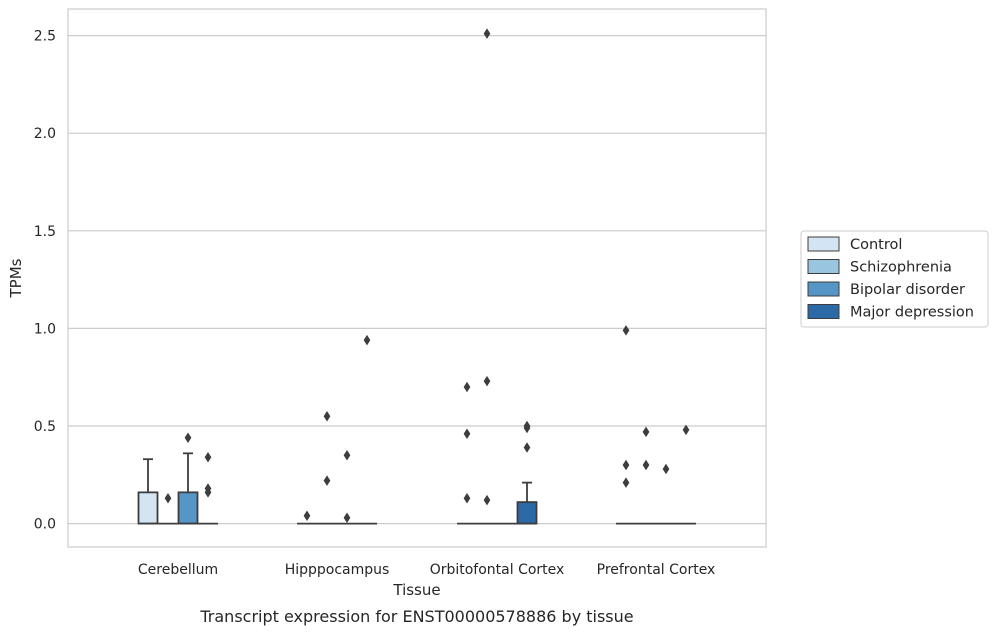 Image resolution: width=997 pixels, height=634 pixels. What do you see at coordinates (656, 570) in the screenshot?
I see `x-tick-label: Prefrontal Cortex` at bounding box center [656, 570].